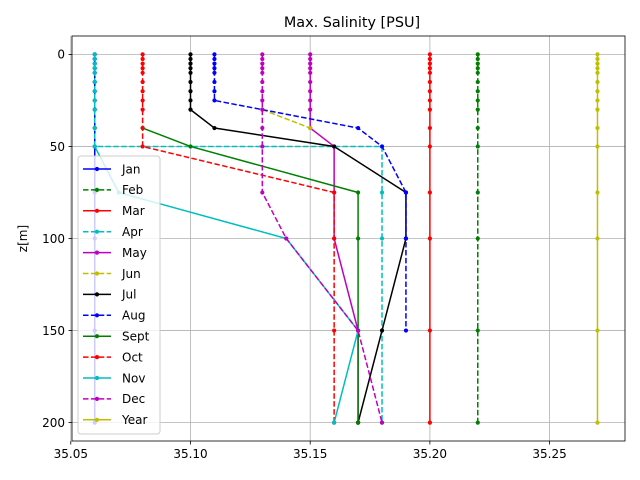 This screenshot has width=640, height=480. What do you see at coordinates (549, 454) in the screenshot?
I see `x-tick-label: 35.25` at bounding box center [549, 454].